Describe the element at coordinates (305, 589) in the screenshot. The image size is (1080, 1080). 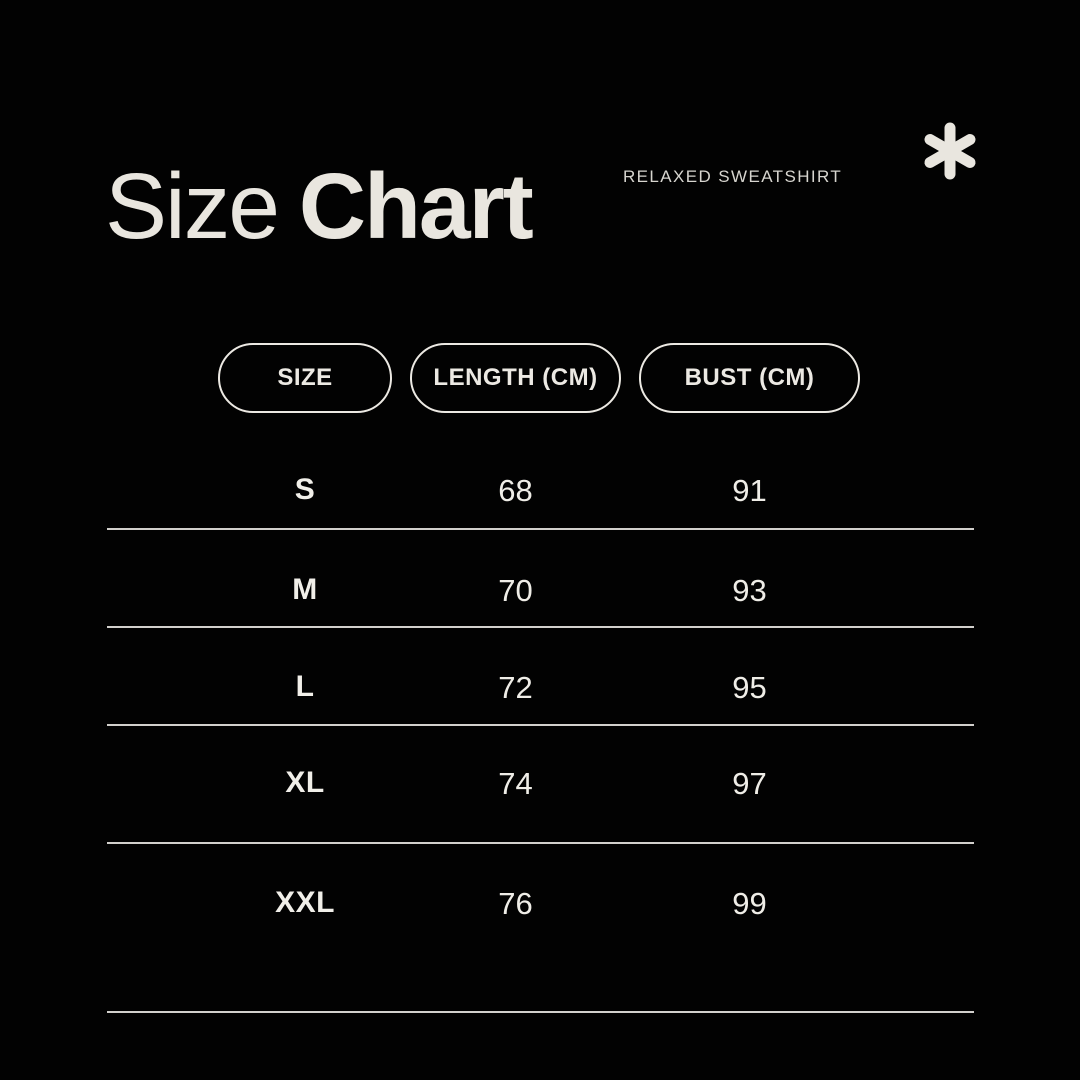
I see `size-value: M` at that location.